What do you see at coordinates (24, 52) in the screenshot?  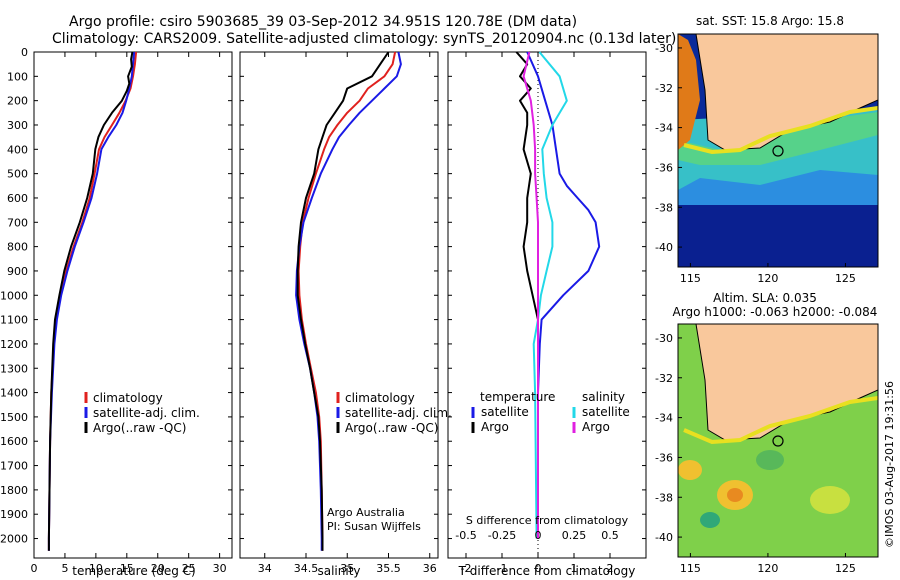 I see `depth-tick-label: 0` at bounding box center [24, 52].